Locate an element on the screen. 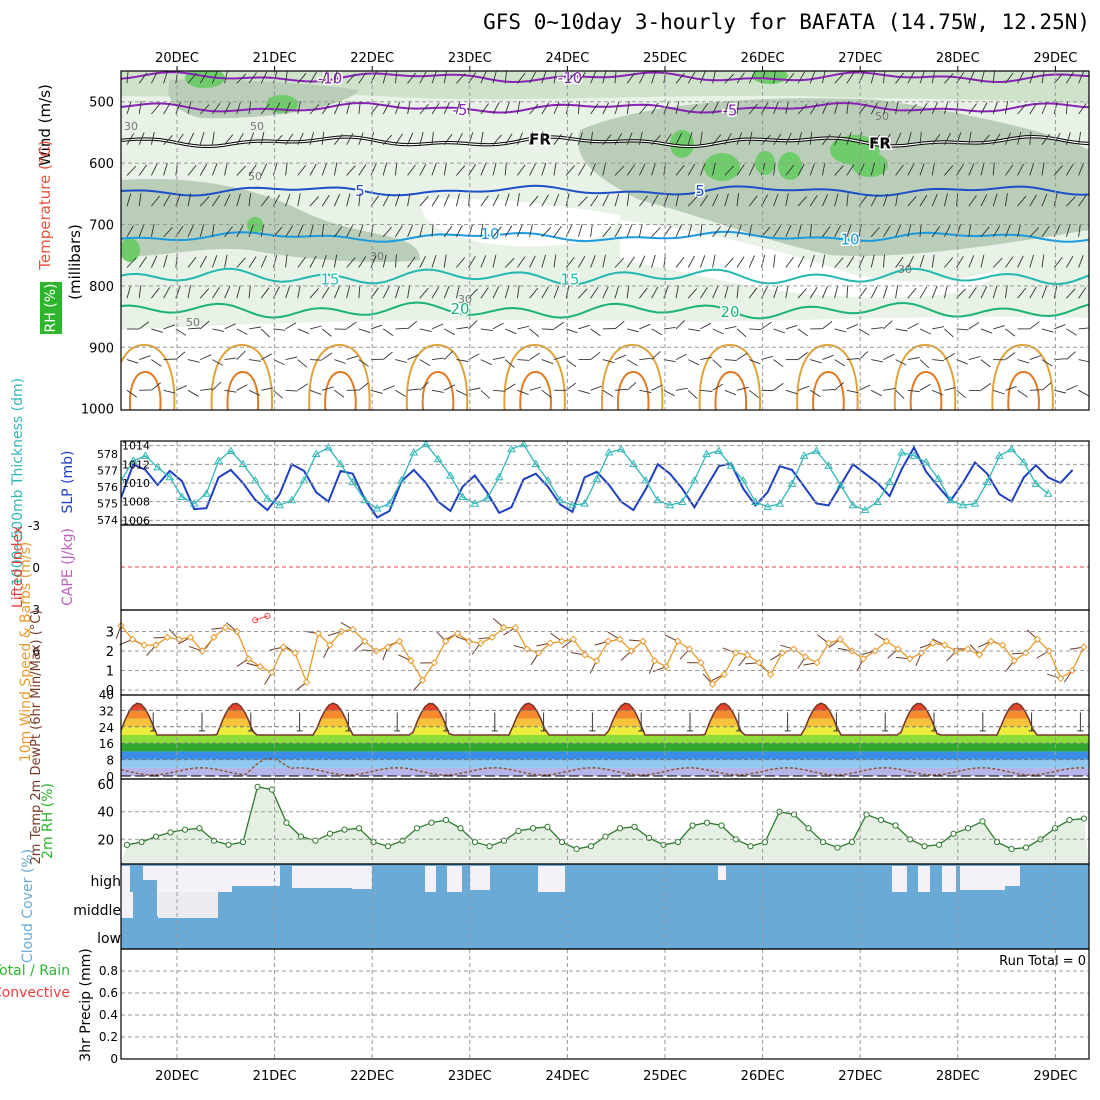 Image resolution: width=1100 pixels, height=1100 pixels. date-label-top: 24DEC is located at coordinates (567, 58).